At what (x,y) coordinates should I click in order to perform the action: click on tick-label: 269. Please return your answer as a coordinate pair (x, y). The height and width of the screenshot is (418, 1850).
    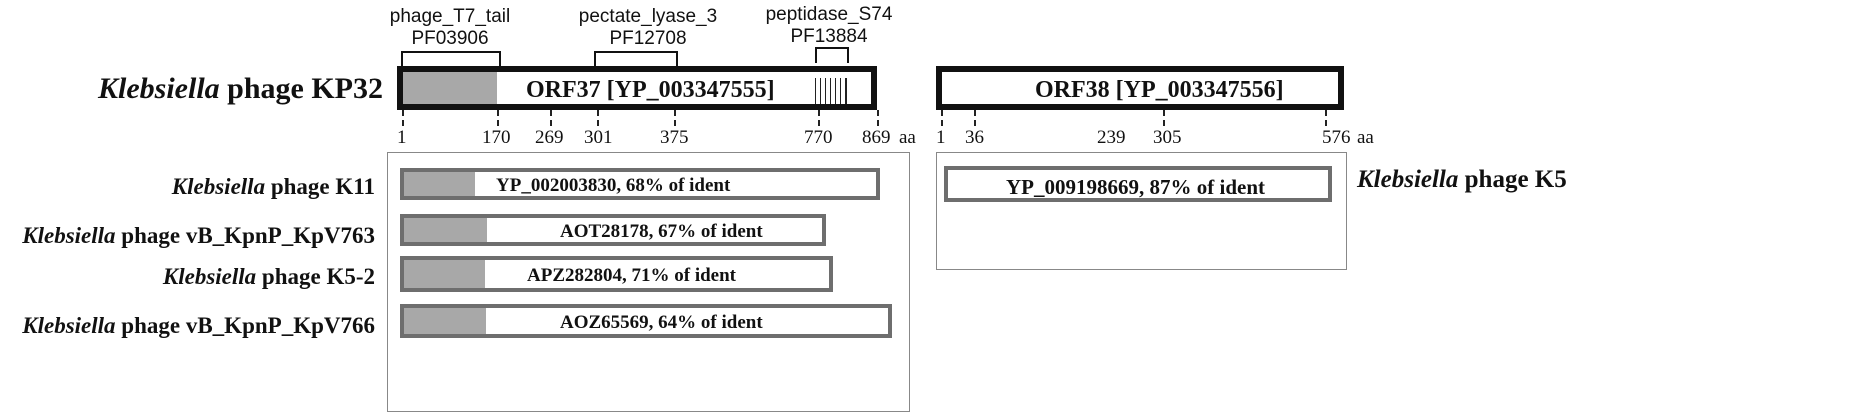
    Looking at the image, I should click on (549, 137).